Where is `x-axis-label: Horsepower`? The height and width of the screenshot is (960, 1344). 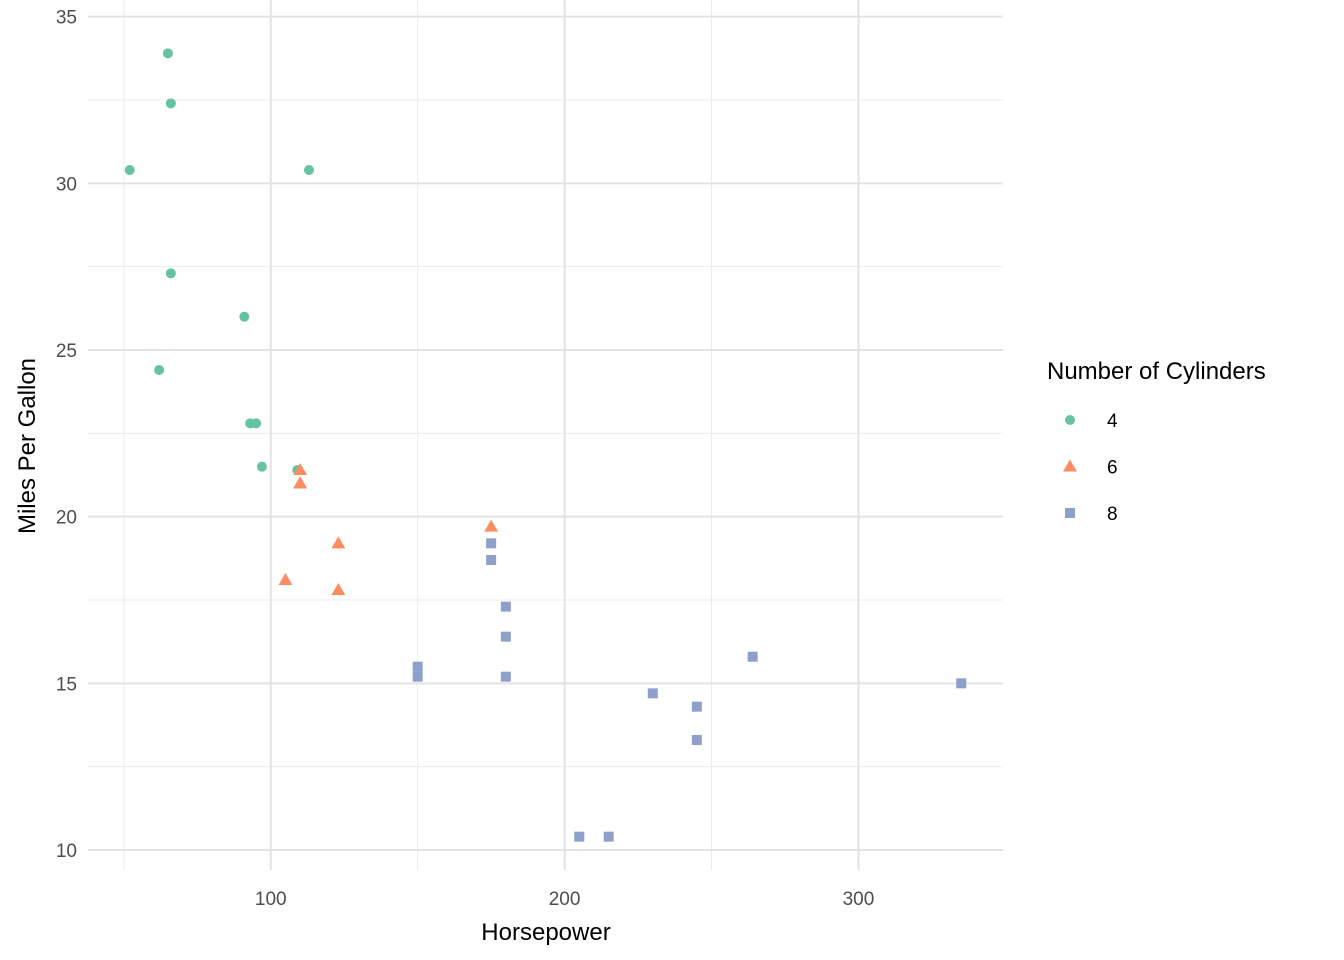 x-axis-label: Horsepower is located at coordinates (545, 932).